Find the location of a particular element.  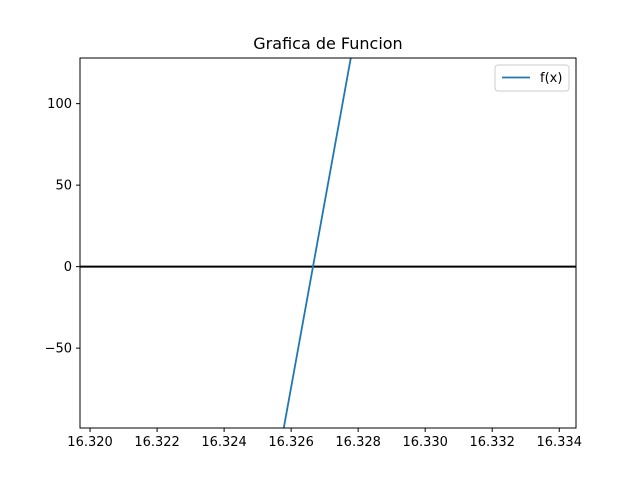

legend-label-f-x: f(x) is located at coordinates (551, 78).